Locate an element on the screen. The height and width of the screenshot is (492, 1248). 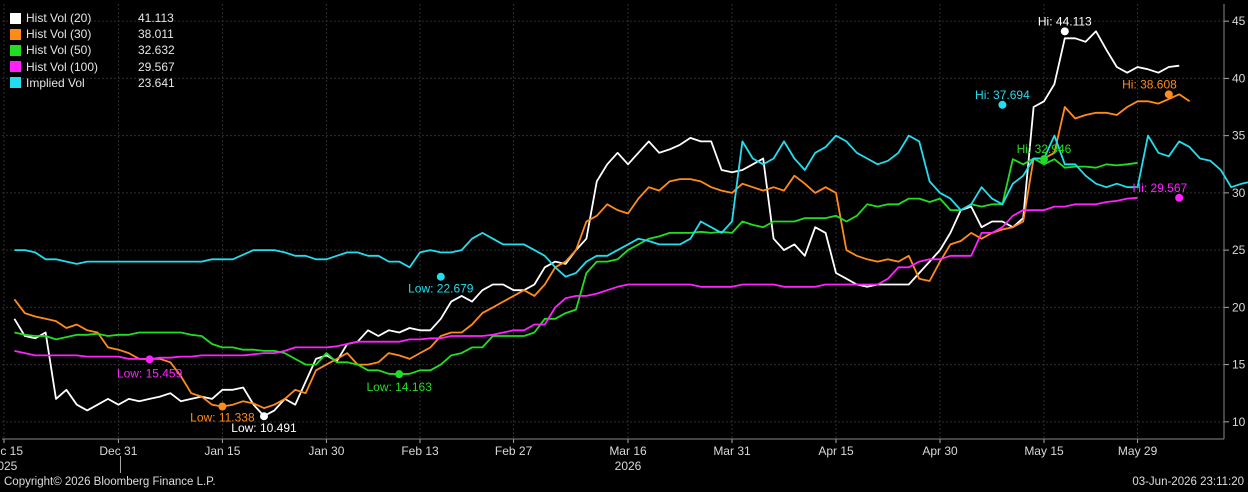
legend-value: 38.011 is located at coordinates (156, 34).